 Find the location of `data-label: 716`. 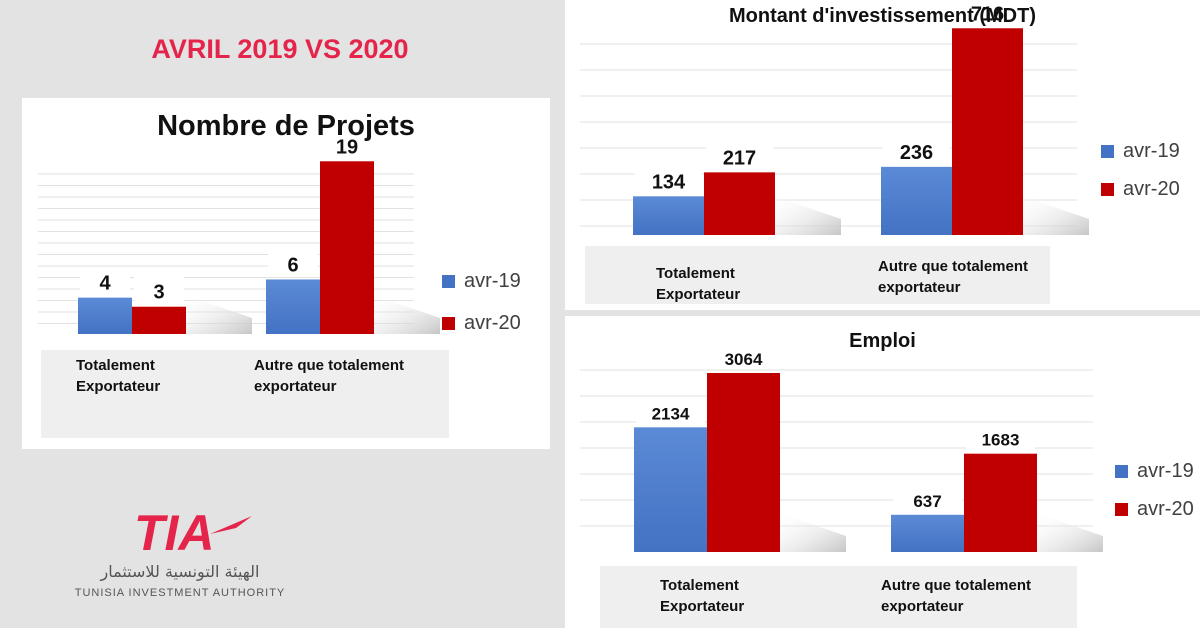

data-label: 716 is located at coordinates (987, 14).